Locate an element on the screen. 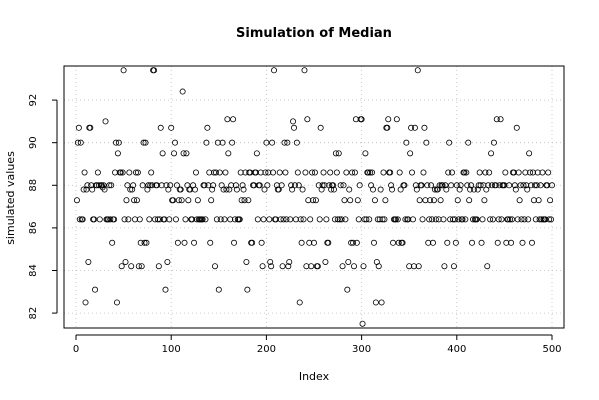  chart-title: Simulation of Median is located at coordinates (314, 33).